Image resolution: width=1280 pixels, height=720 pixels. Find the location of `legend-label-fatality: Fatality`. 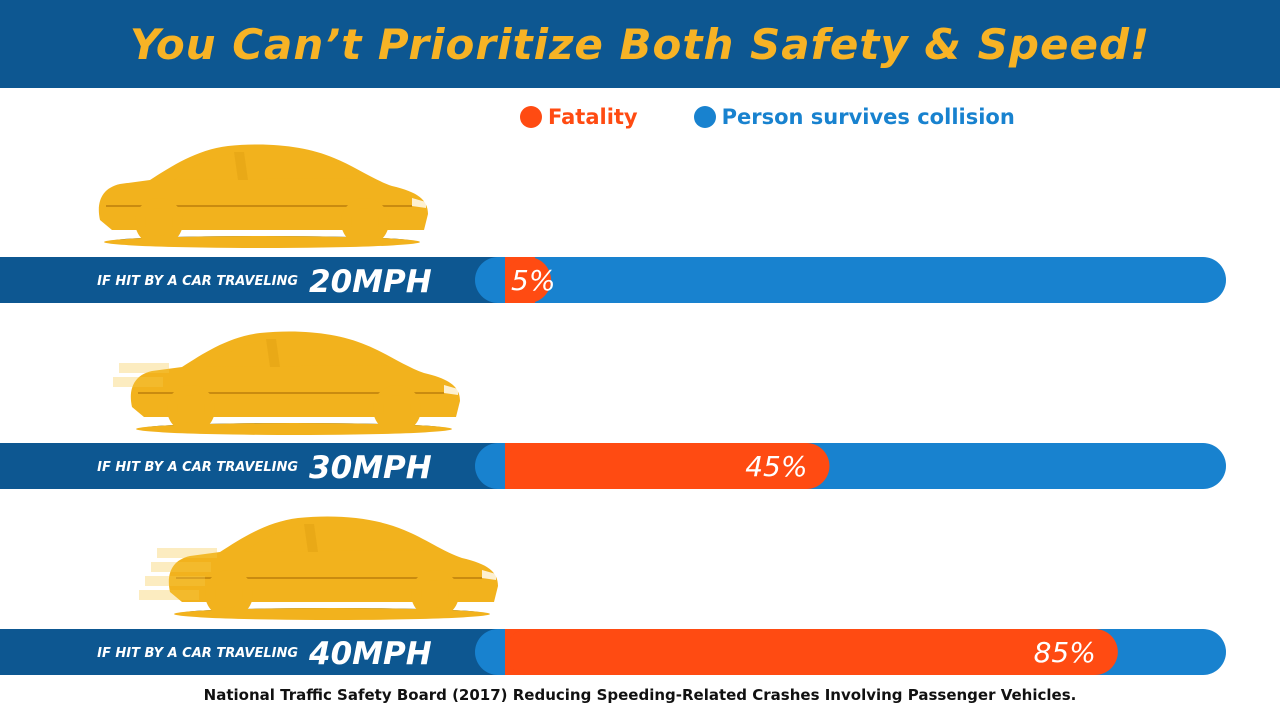

legend-label-fatality: Fatality is located at coordinates (593, 117).